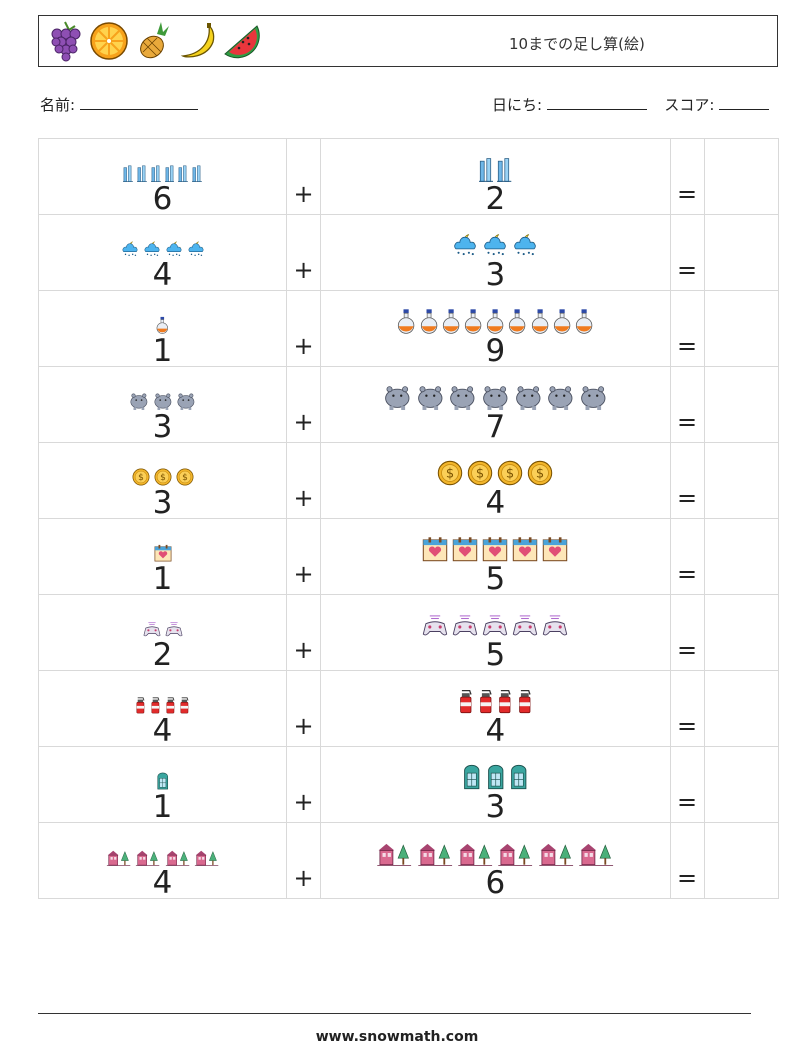 The height and width of the screenshot is (1053, 794). I want to click on first-addend-cell: 2, so click(162, 633).